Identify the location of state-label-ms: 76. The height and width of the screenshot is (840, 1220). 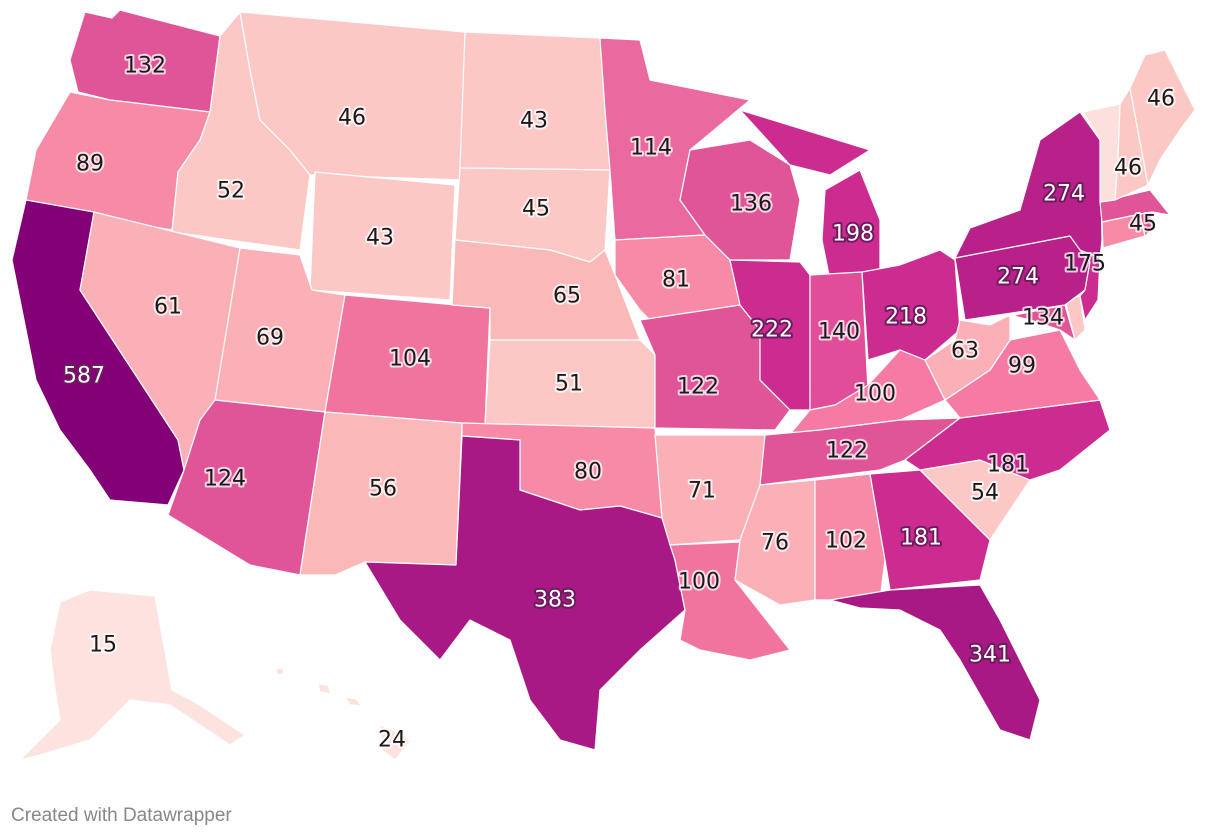
(775, 543).